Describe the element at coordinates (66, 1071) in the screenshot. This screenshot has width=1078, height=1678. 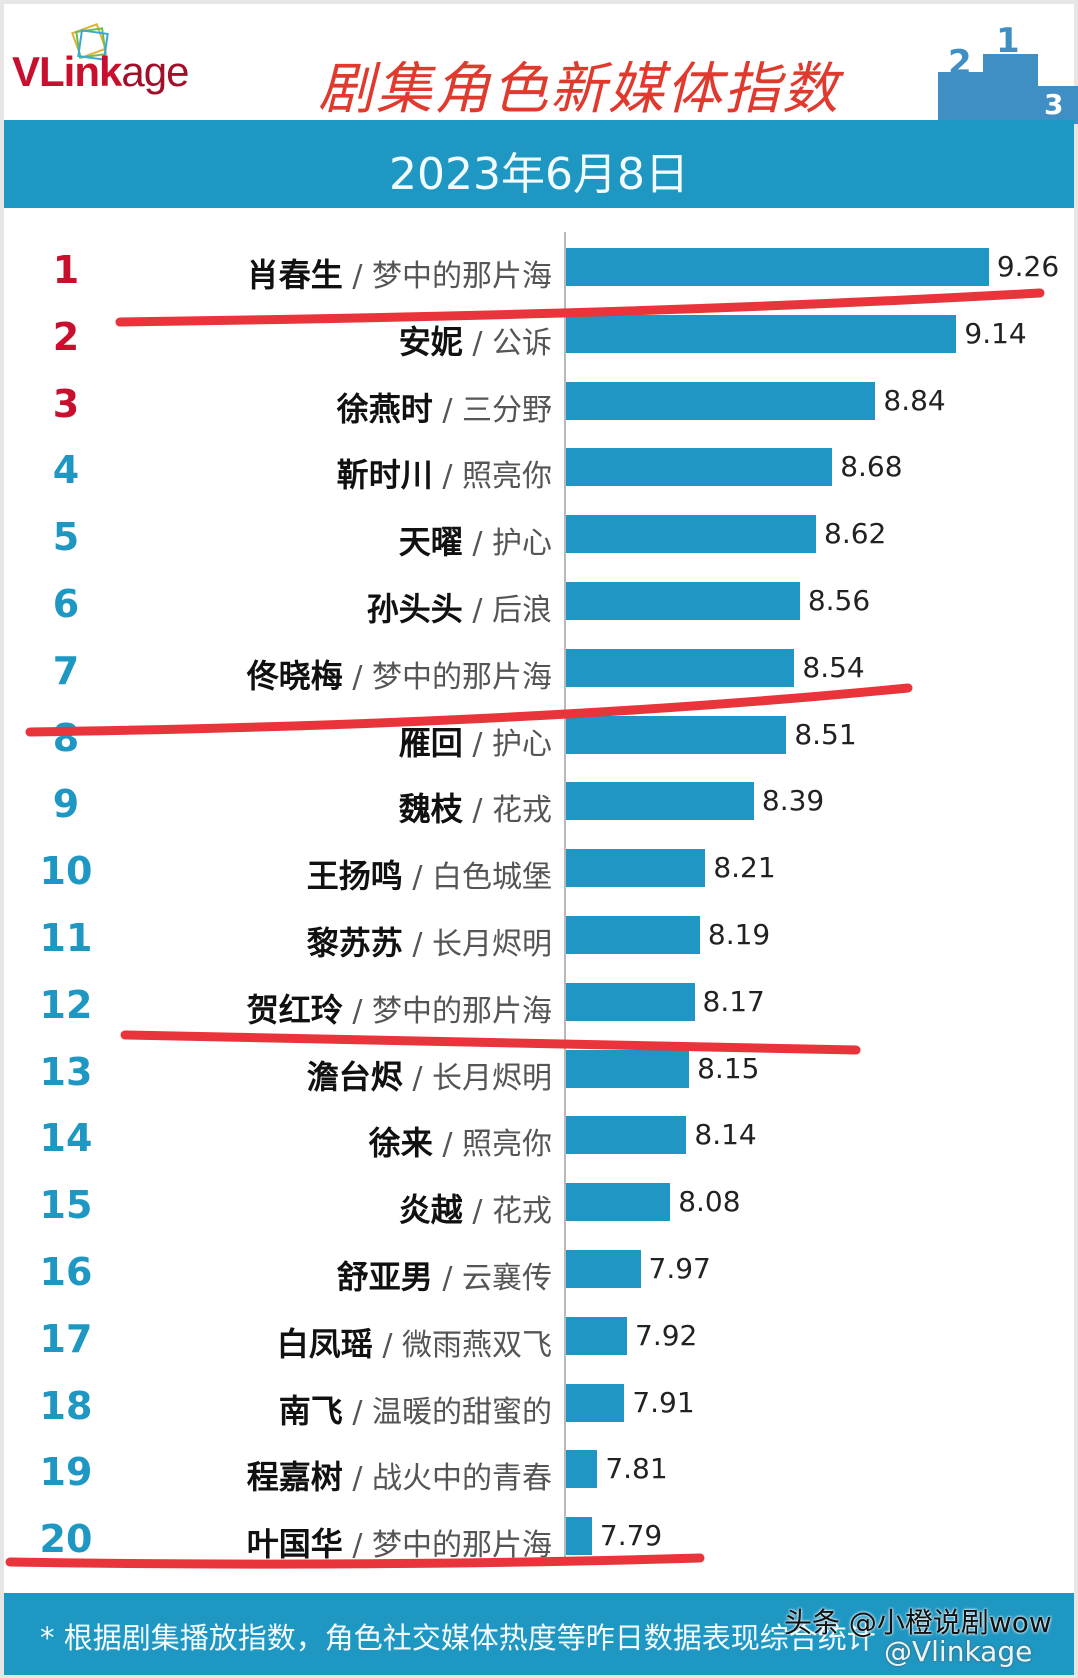
I see `rank-label: 13` at that location.